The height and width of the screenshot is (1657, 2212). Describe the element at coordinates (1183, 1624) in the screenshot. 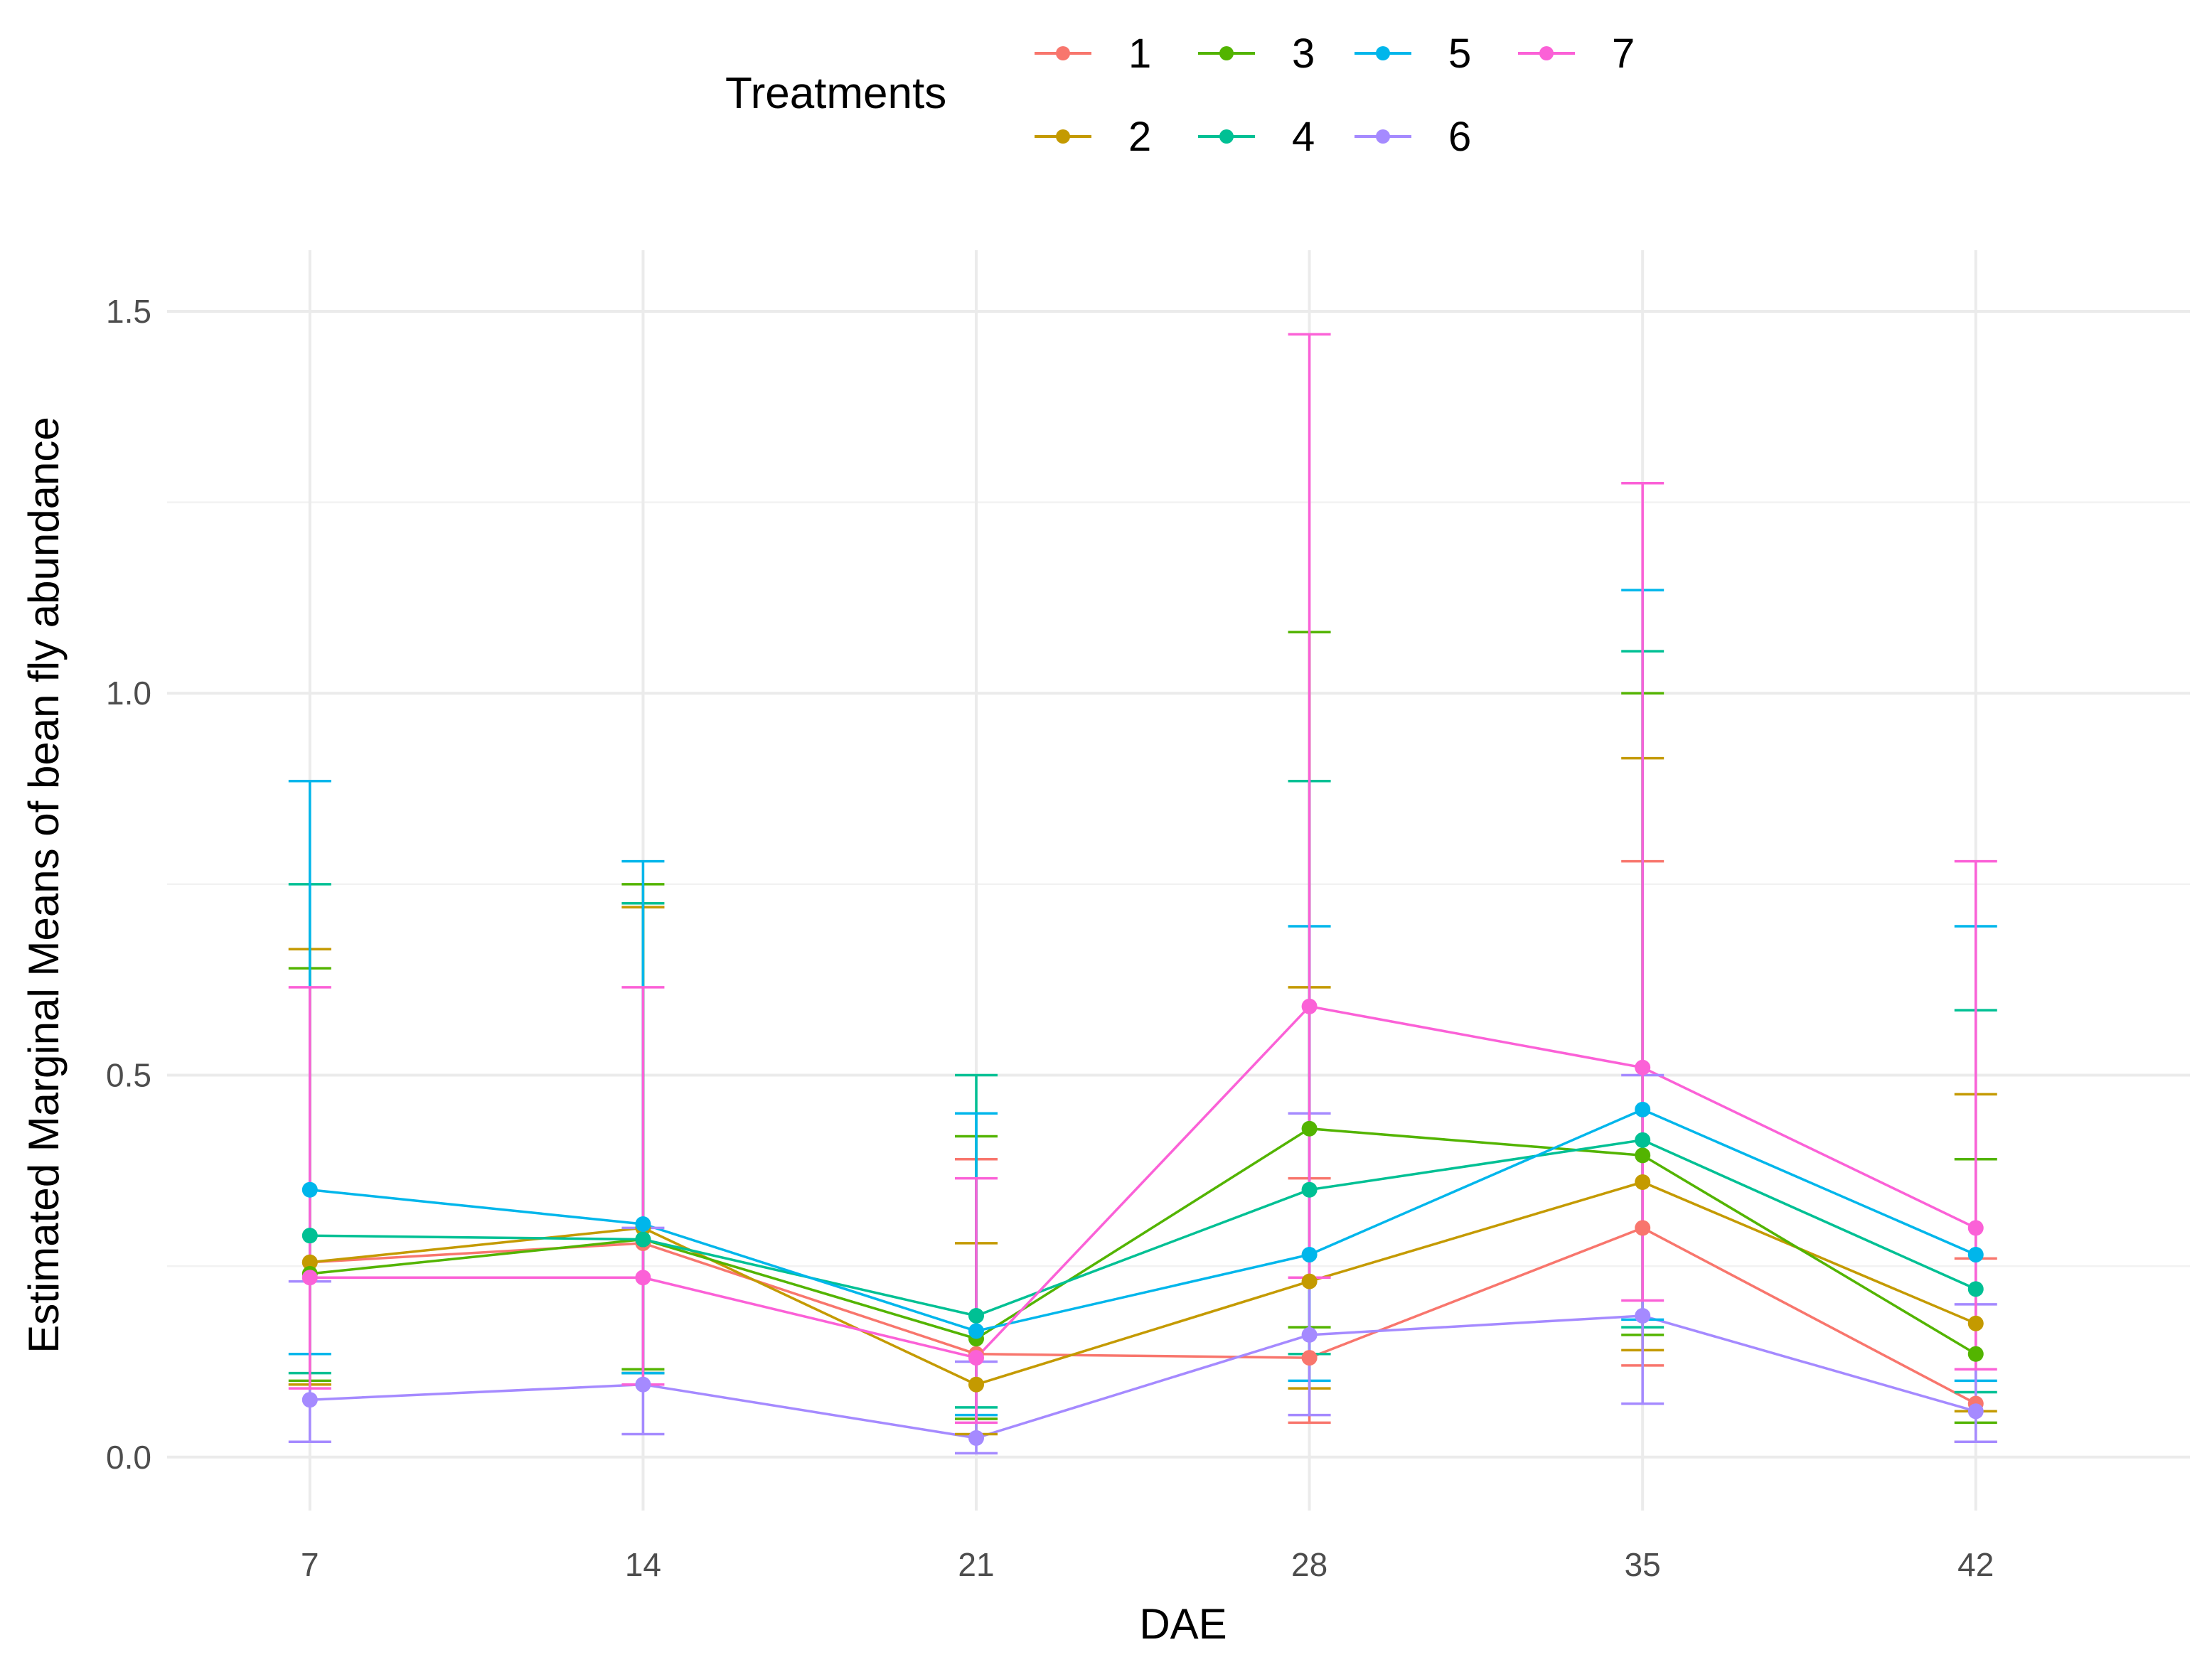

I see `x-axis-title: DAE` at that location.